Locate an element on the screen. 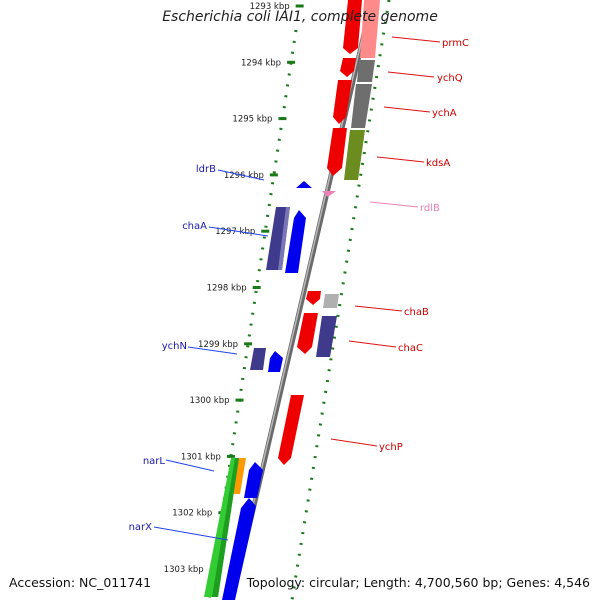 This screenshot has height=604, width=600. gene-chaA-block is located at coordinates (286, 240).